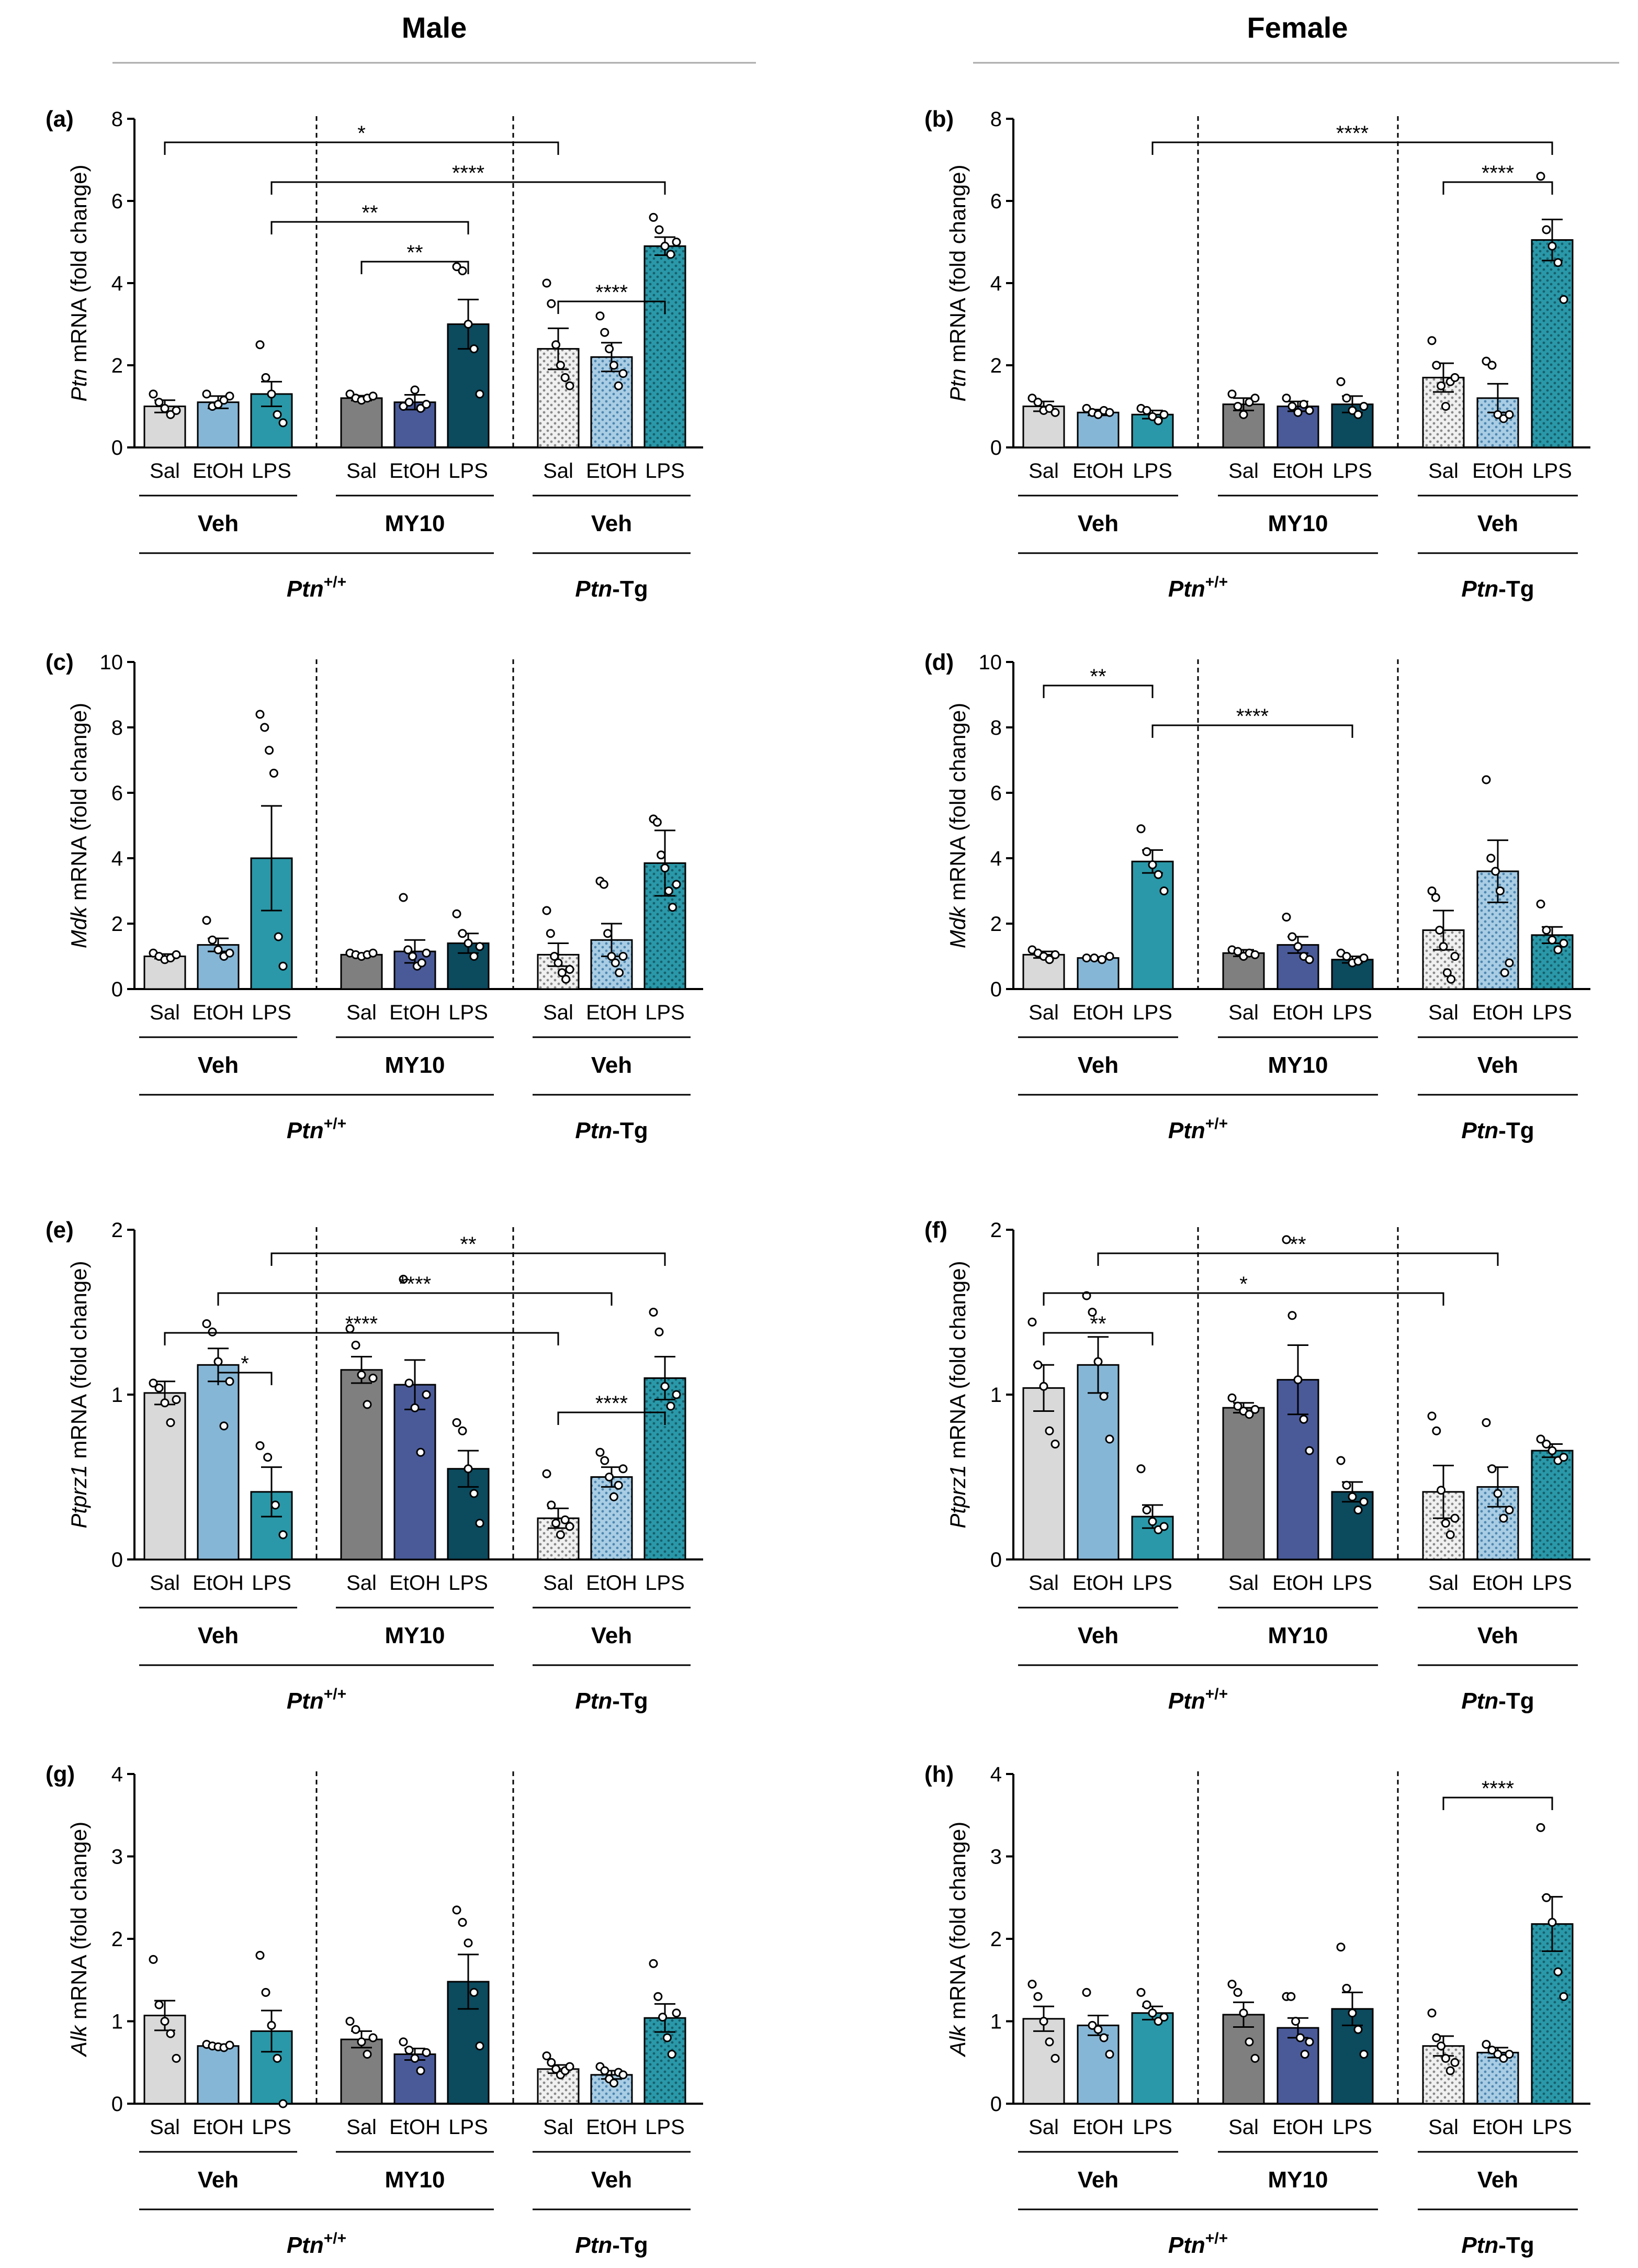  I want to click on panel-label: (f), so click(935, 1230).